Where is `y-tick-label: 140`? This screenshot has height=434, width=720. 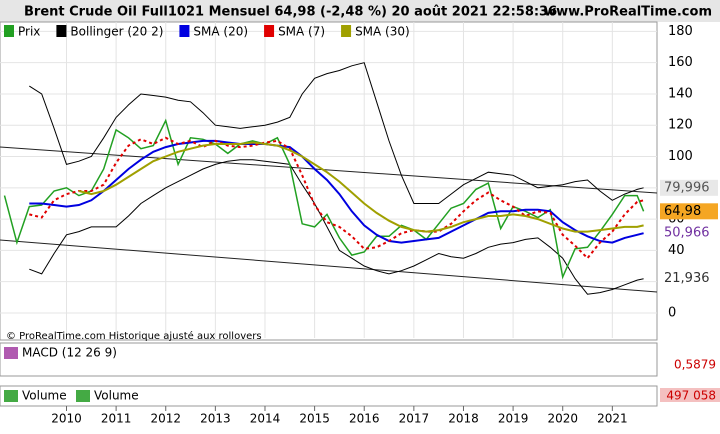
y-tick-label: 140 is located at coordinates (680, 93).